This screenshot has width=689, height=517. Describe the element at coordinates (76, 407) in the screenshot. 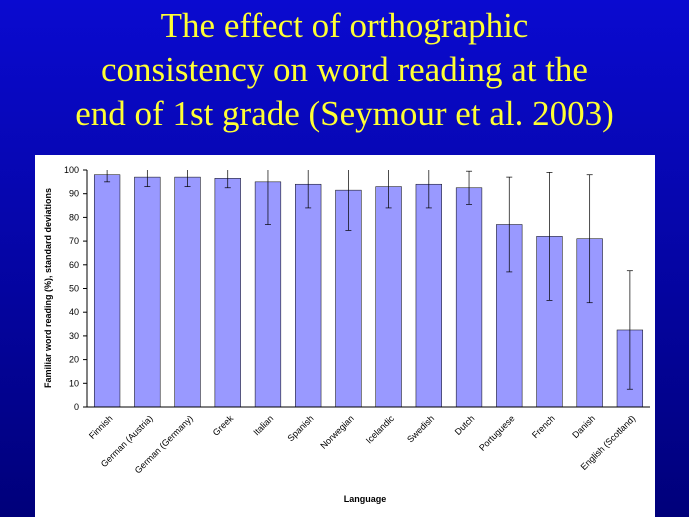

I see `y-tick-label: 0` at that location.